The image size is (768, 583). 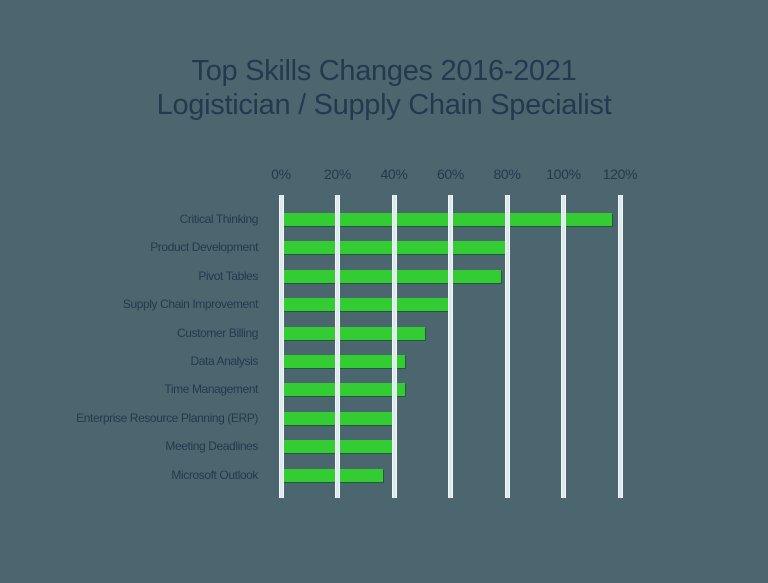 I want to click on category-label: Time Management, so click(x=211, y=389).